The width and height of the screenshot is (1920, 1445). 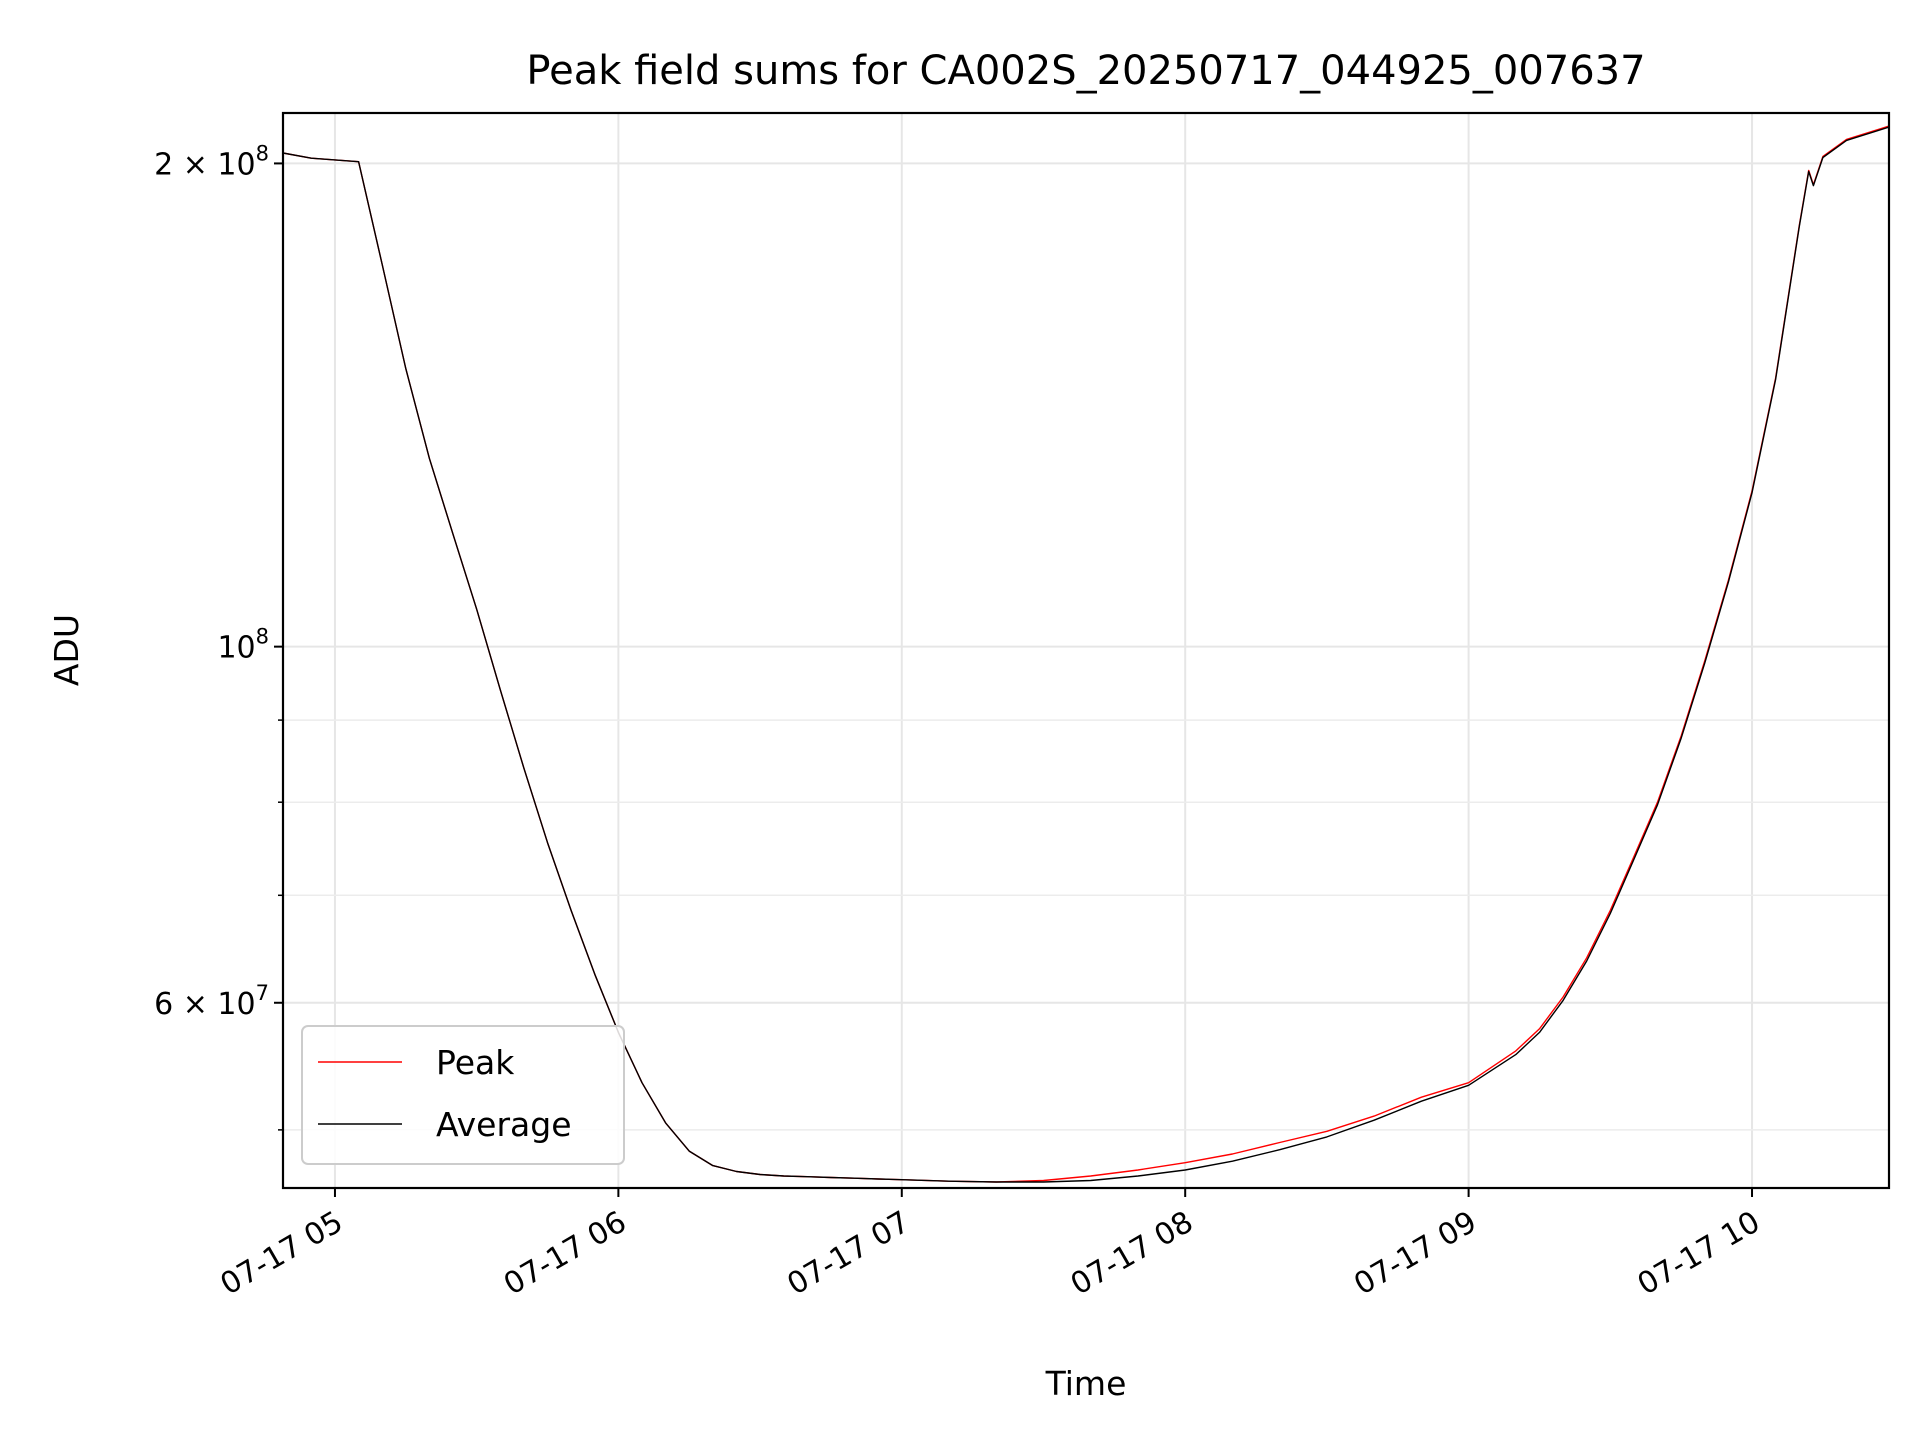 I want to click on y-tick-label: 6 × 107, so click(x=211, y=1001).